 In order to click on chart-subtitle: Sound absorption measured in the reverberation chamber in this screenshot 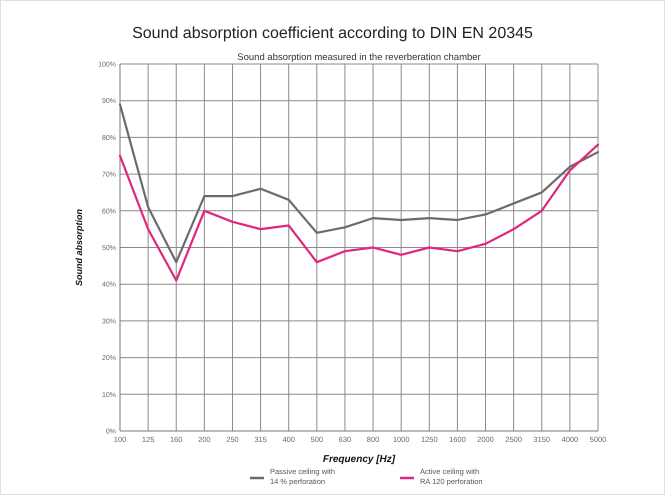, I will do `click(359, 57)`.